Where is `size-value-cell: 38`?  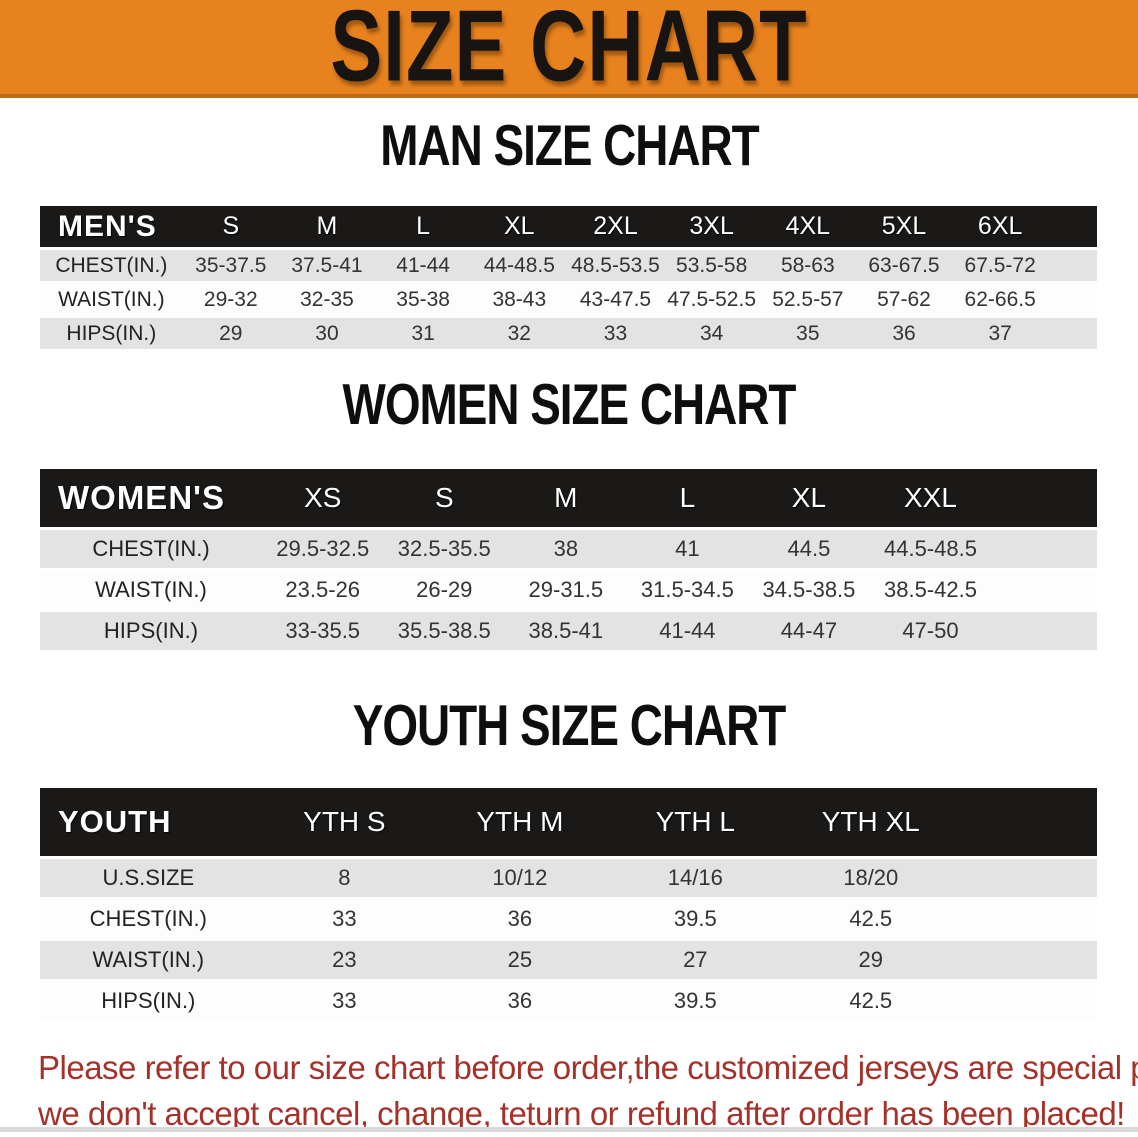
size-value-cell: 38 is located at coordinates (566, 549).